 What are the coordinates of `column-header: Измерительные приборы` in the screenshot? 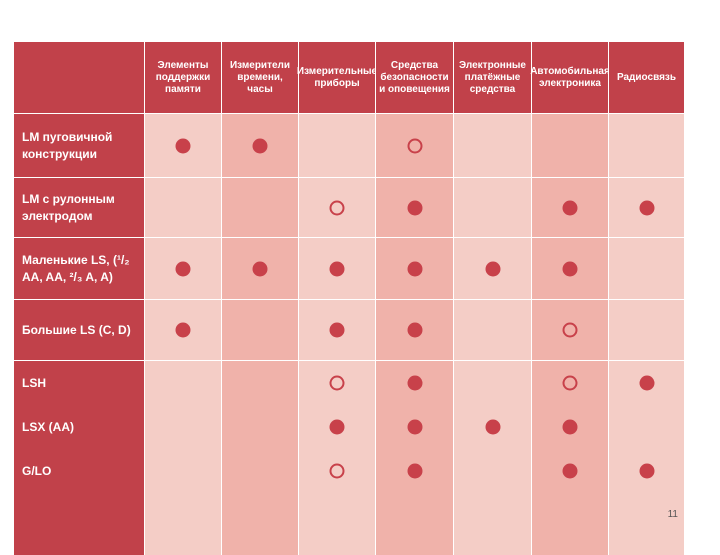 It's located at (337, 77).